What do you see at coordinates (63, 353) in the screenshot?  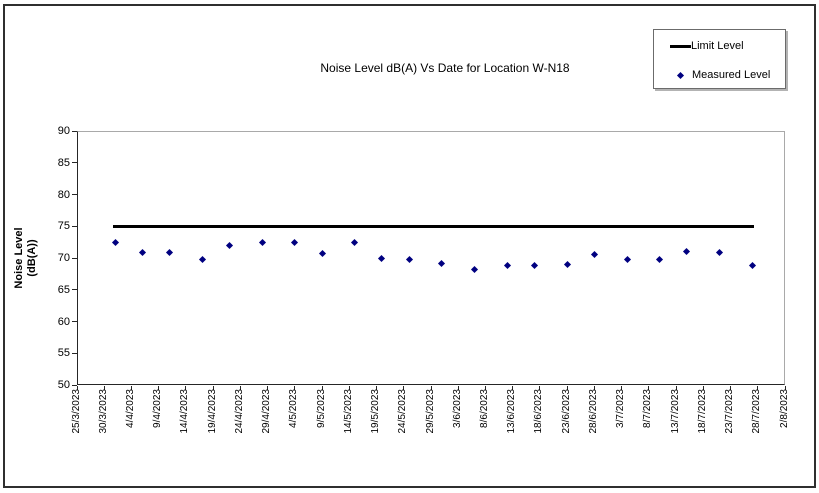 I see `y-axis-tick-label: 55` at bounding box center [63, 353].